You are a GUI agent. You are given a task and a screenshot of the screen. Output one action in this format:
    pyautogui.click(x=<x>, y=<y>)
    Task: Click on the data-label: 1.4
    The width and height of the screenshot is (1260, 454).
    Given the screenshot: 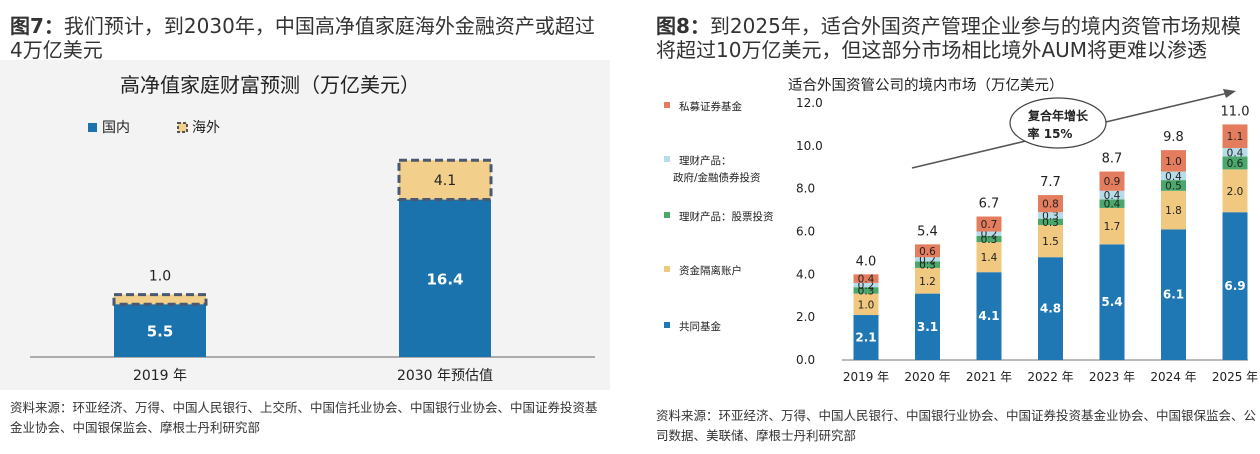 What is the action you would take?
    pyautogui.click(x=989, y=258)
    